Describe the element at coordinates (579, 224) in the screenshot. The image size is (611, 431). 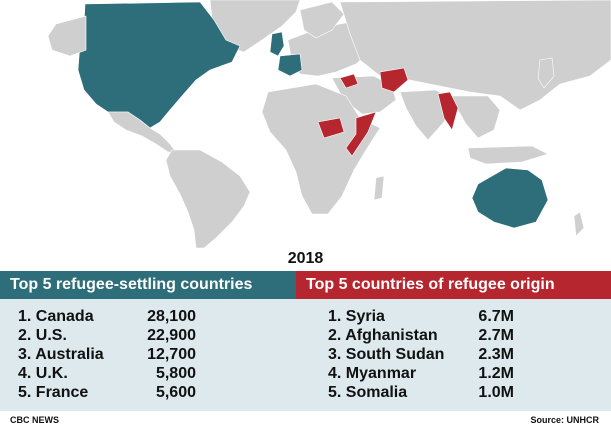
I see `new-zealand-shape` at that location.